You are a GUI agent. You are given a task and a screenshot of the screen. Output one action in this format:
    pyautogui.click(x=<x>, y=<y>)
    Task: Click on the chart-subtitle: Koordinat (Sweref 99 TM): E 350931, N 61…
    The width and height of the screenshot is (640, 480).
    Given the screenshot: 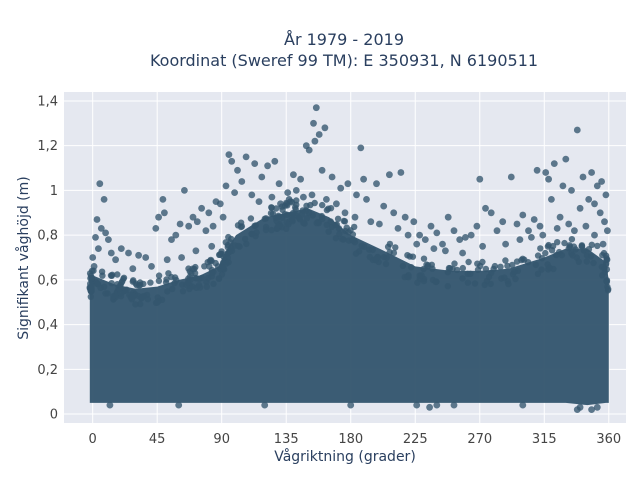 What is the action you would take?
    pyautogui.click(x=344, y=60)
    